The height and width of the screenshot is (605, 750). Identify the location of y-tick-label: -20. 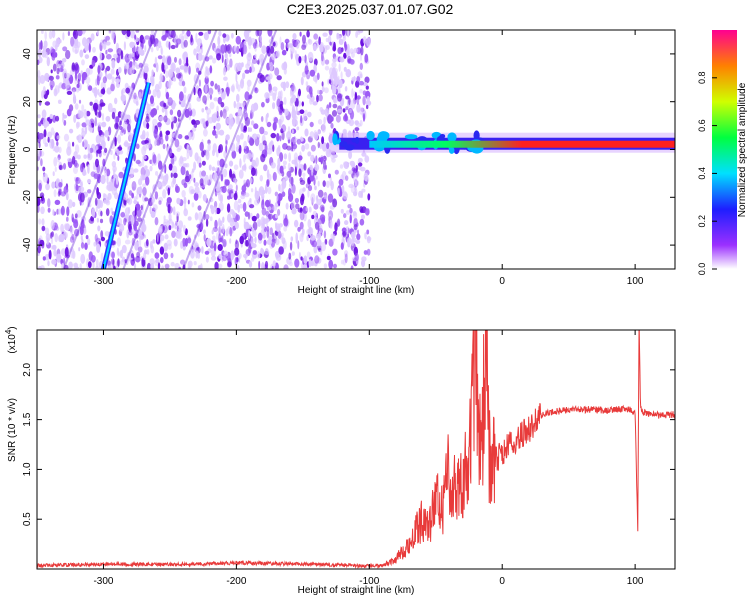
(27, 197).